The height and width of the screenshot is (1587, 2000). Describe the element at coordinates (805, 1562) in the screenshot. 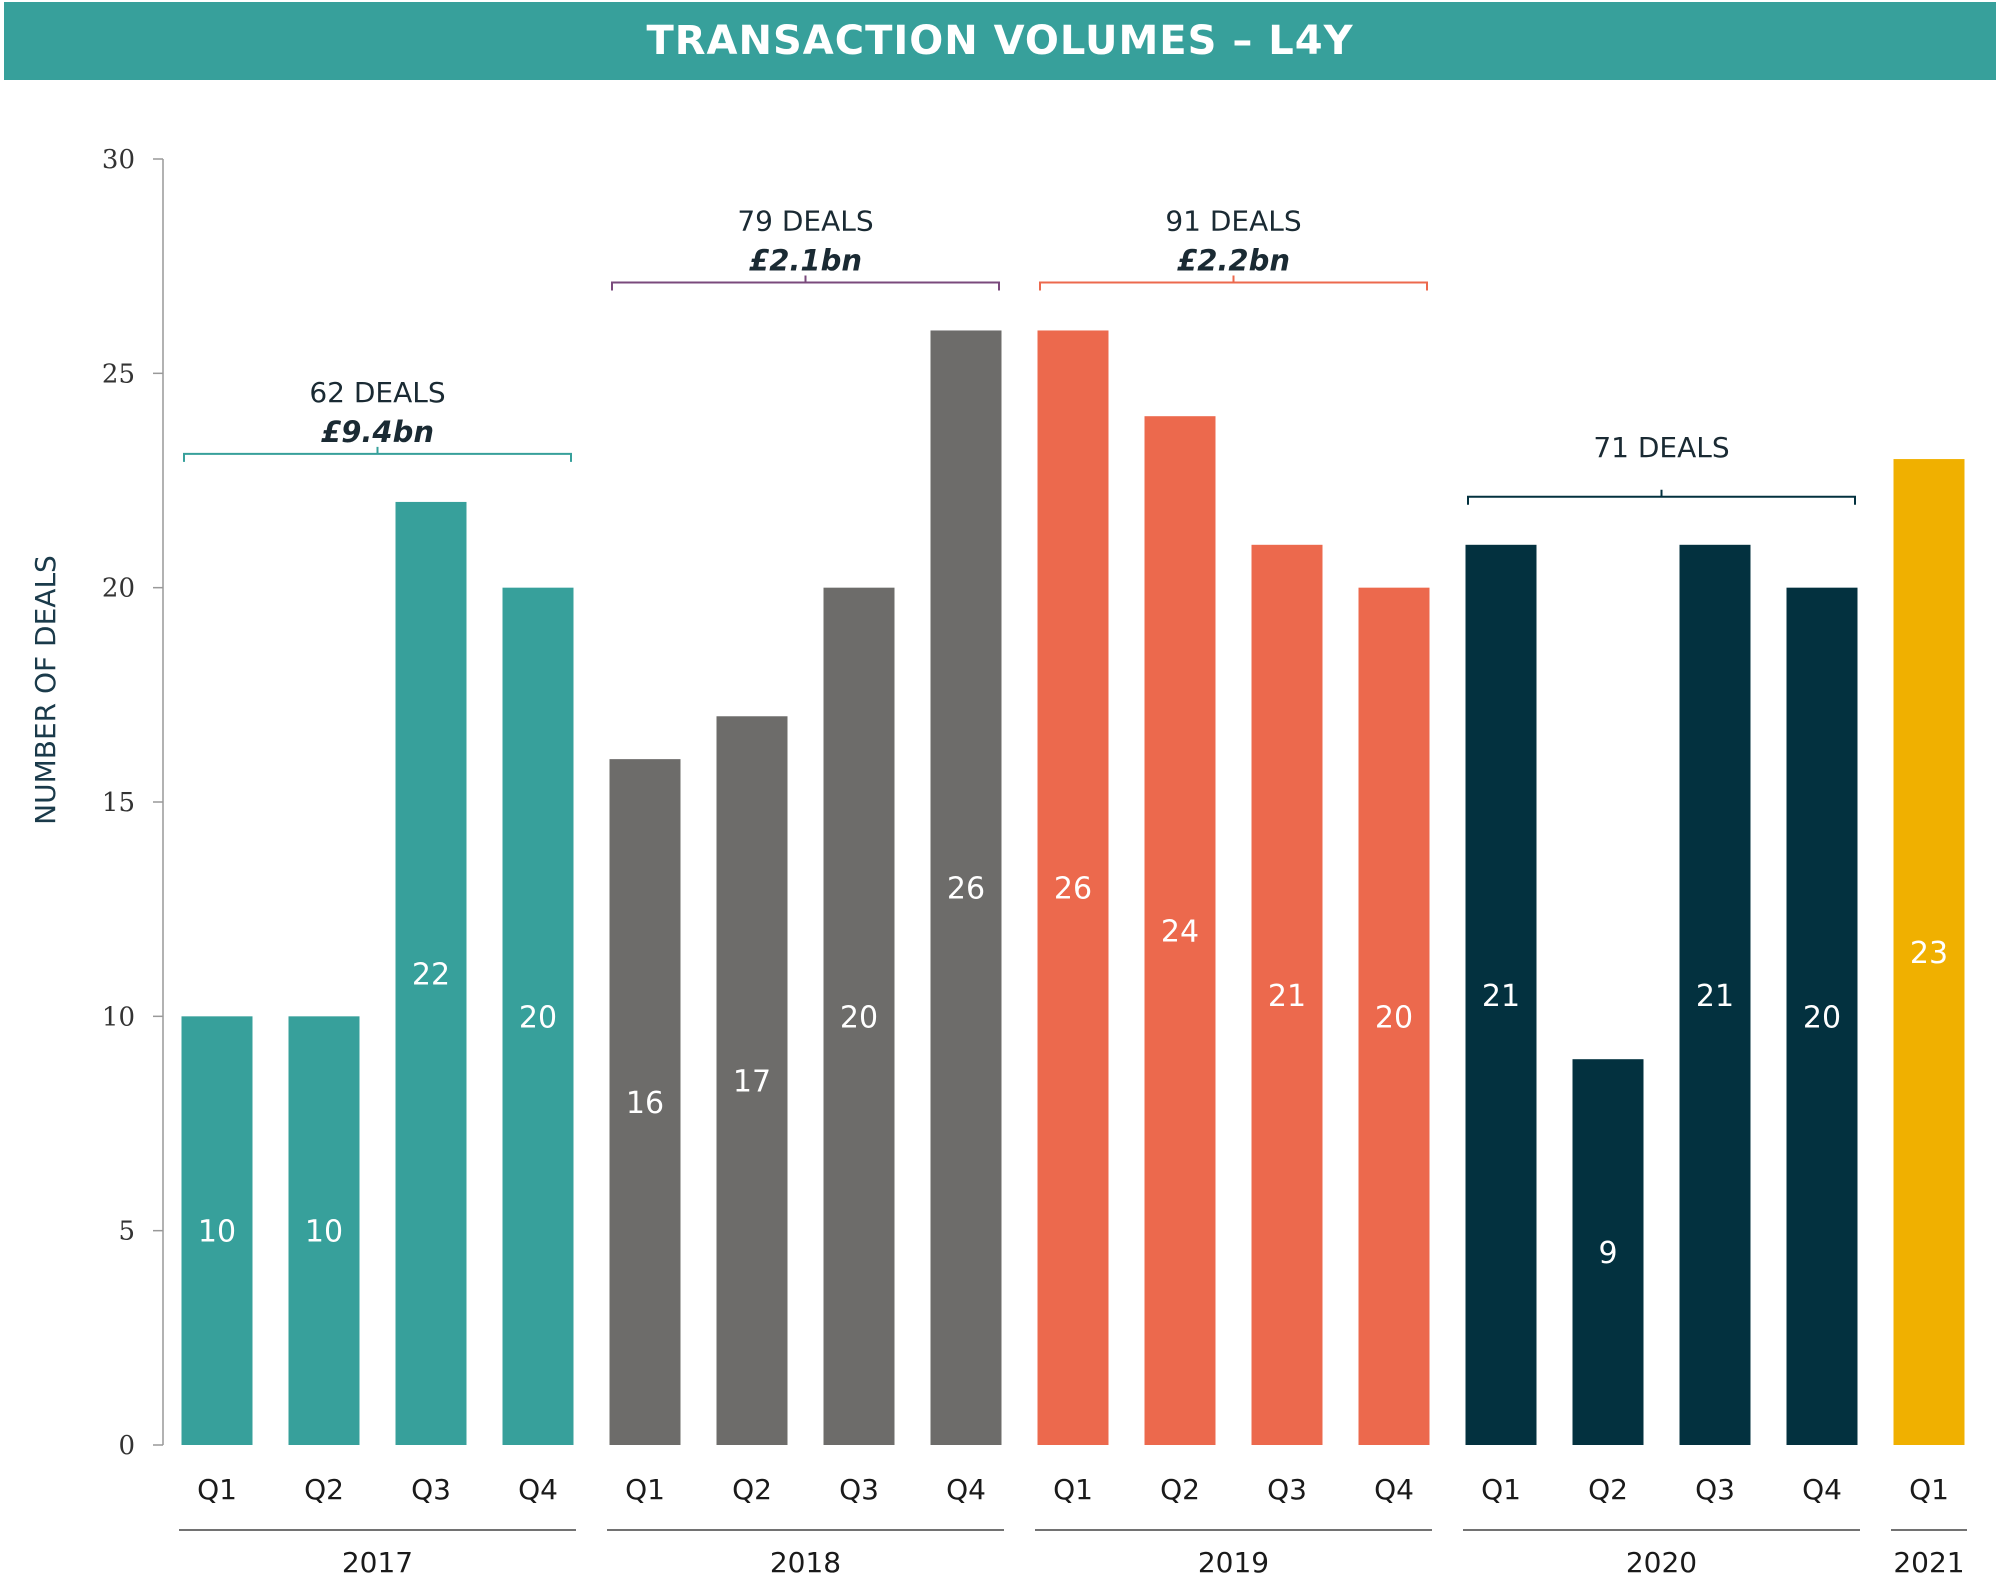

I see `x-year-label: 2018` at that location.